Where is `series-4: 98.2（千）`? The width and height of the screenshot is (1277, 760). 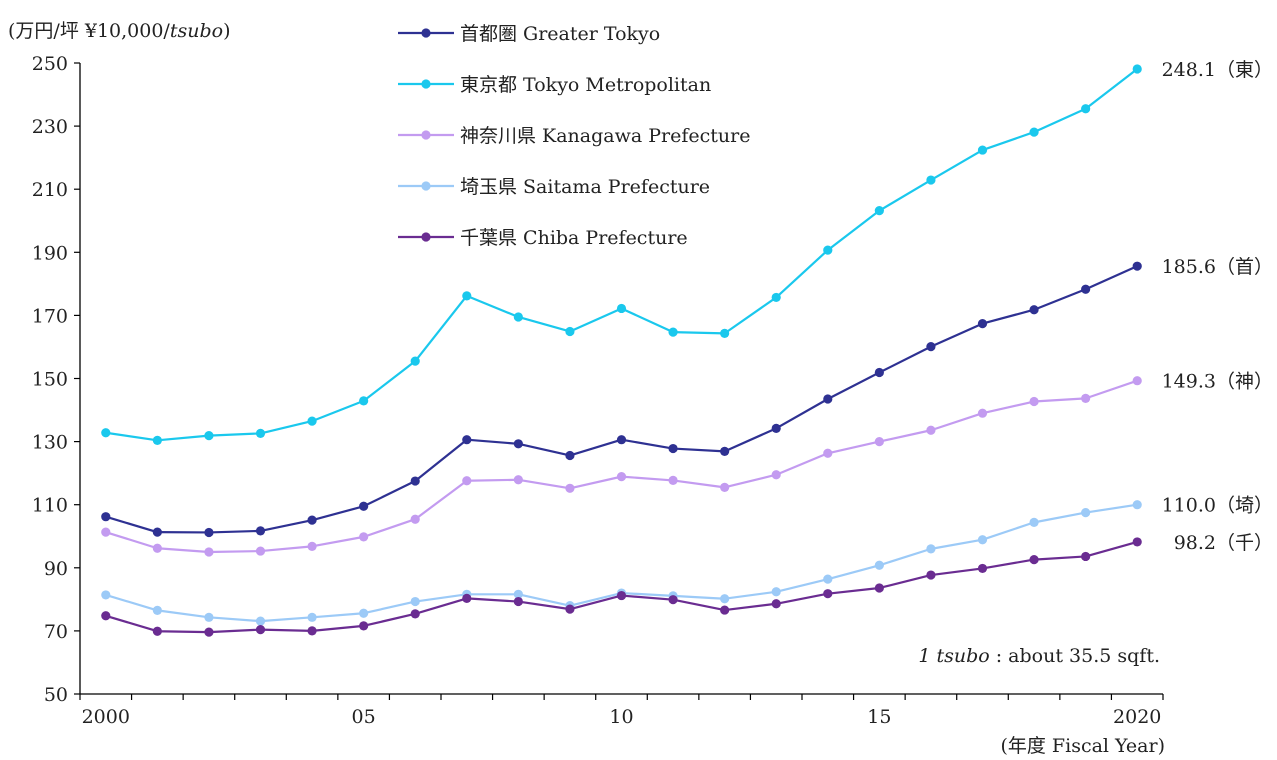
series-4: 98.2（千） is located at coordinates (687, 584).